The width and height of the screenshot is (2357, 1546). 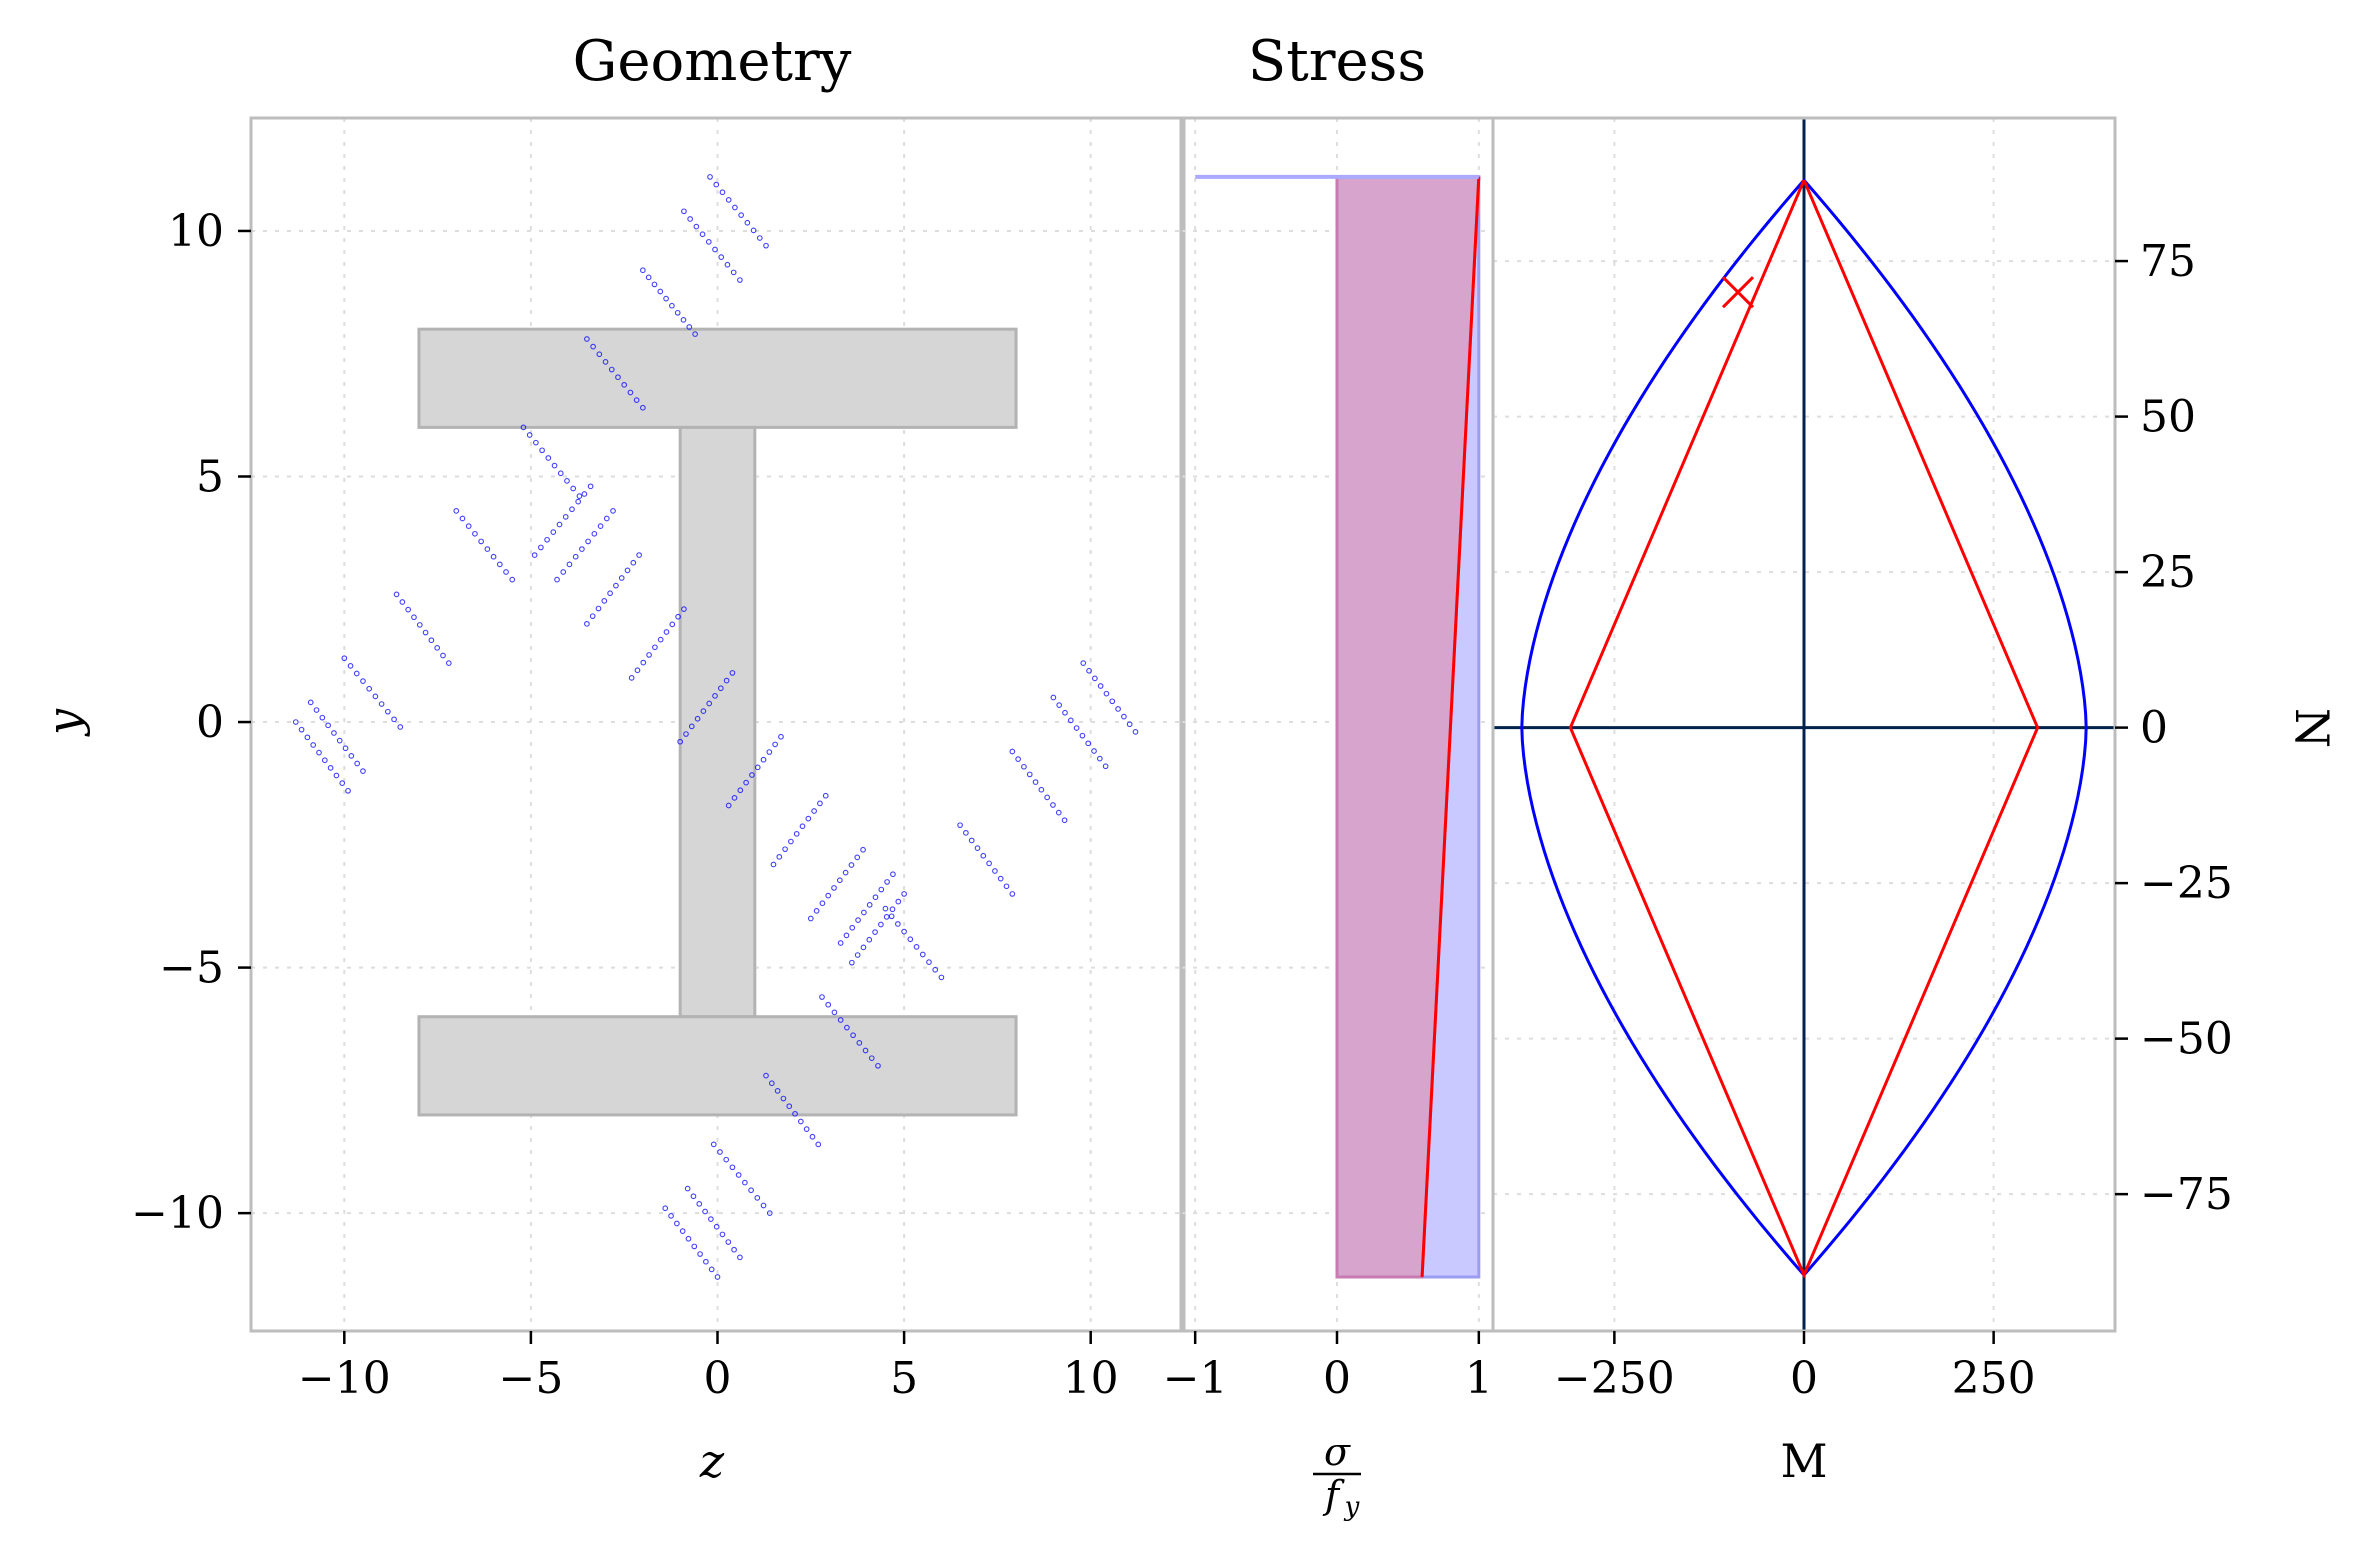 I want to click on bottom-flange, so click(x=717, y=1066).